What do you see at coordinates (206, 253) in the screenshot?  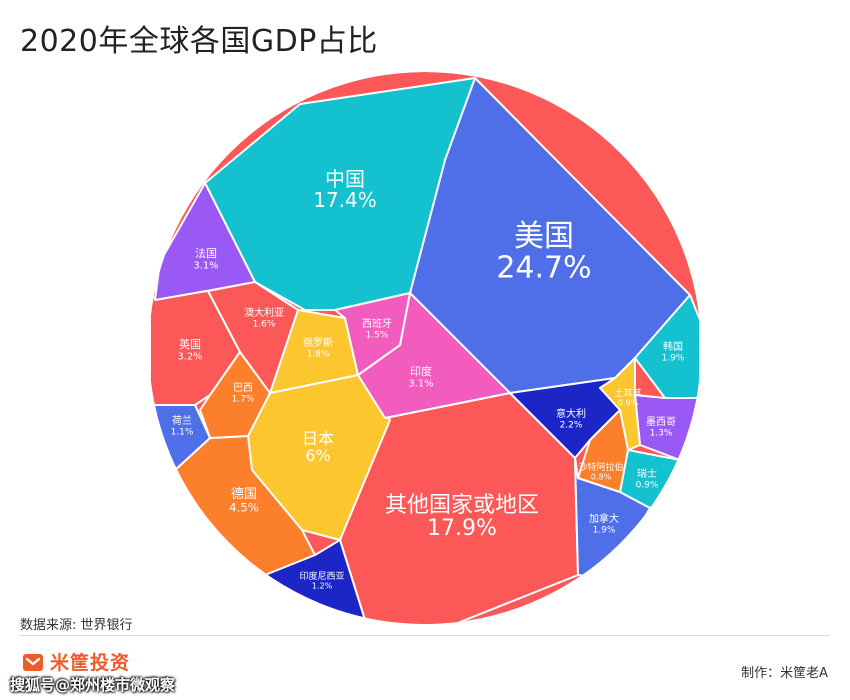 I see `label-name-france: 法国` at bounding box center [206, 253].